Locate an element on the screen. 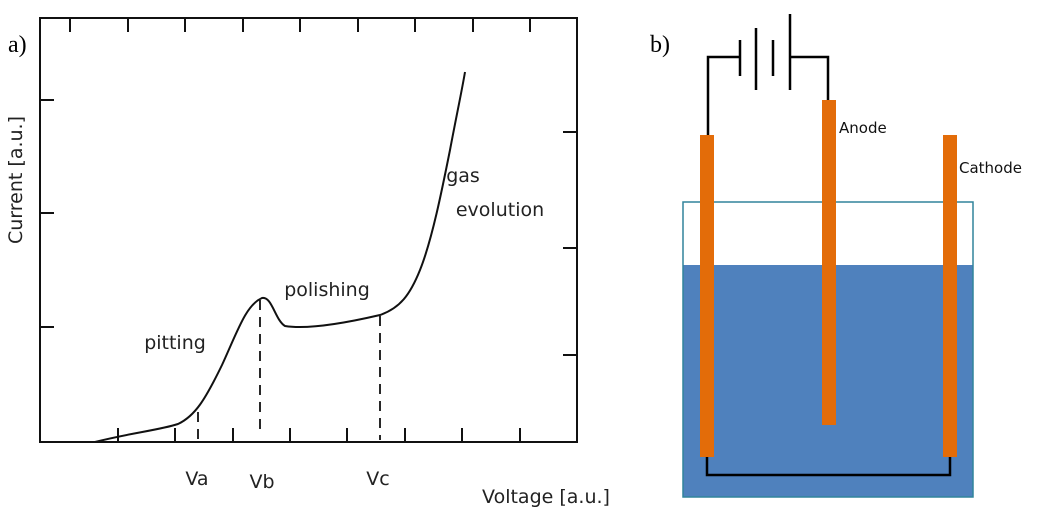 This screenshot has width=1037, height=512. panel-label: a) is located at coordinates (17, 45).